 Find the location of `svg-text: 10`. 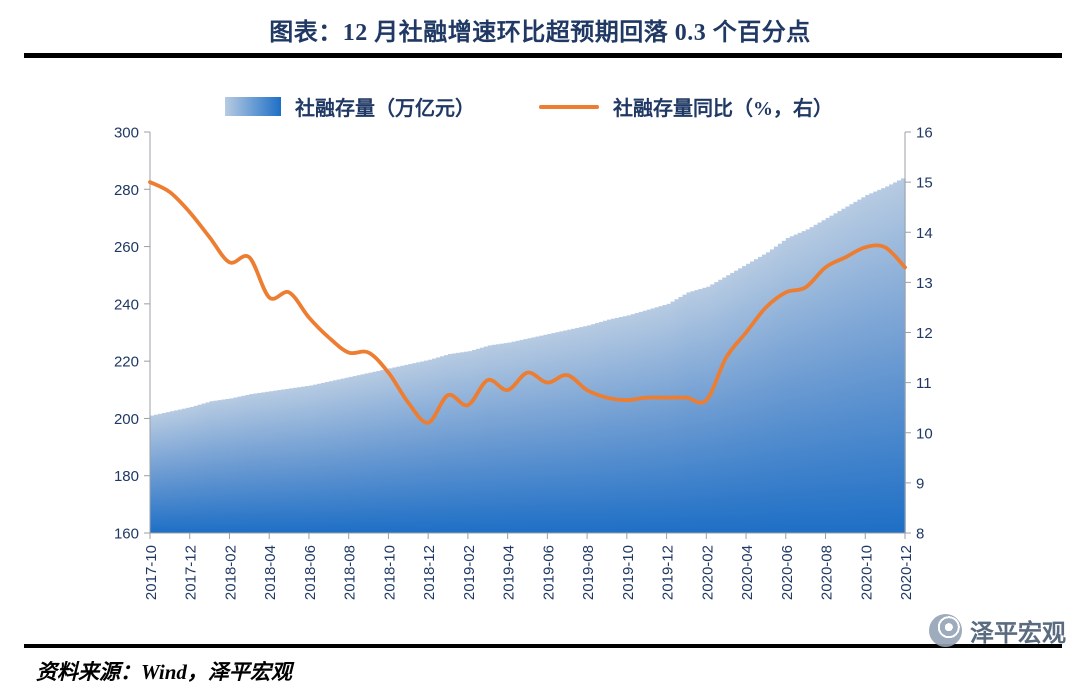

svg-text: 10 is located at coordinates (924, 433).